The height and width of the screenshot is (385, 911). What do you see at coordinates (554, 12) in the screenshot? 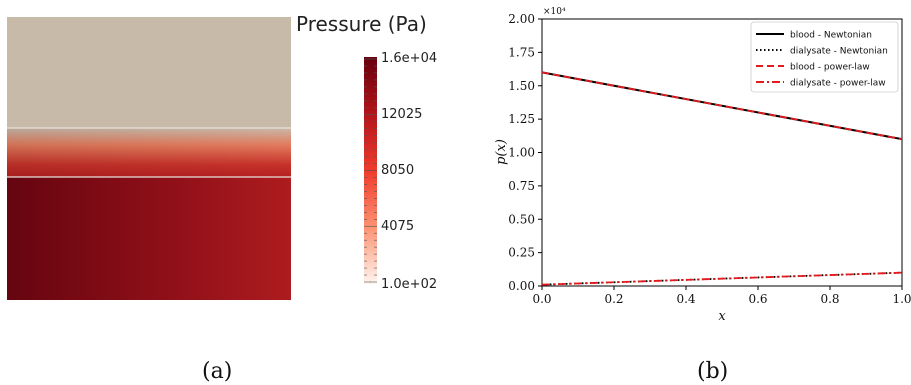
I see `y-axis-exponent: ×10⁴` at bounding box center [554, 12].